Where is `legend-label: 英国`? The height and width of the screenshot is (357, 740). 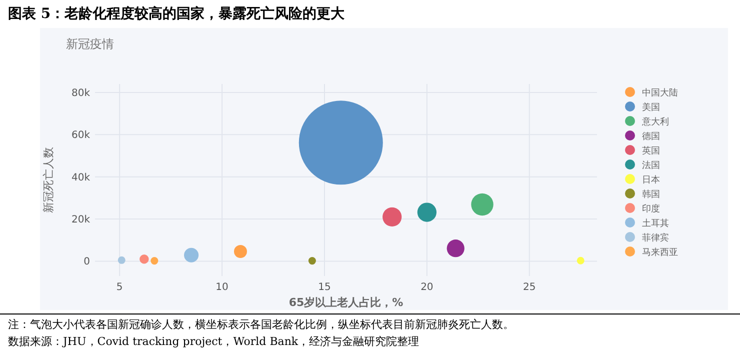
legend-label: 英国 is located at coordinates (651, 151).